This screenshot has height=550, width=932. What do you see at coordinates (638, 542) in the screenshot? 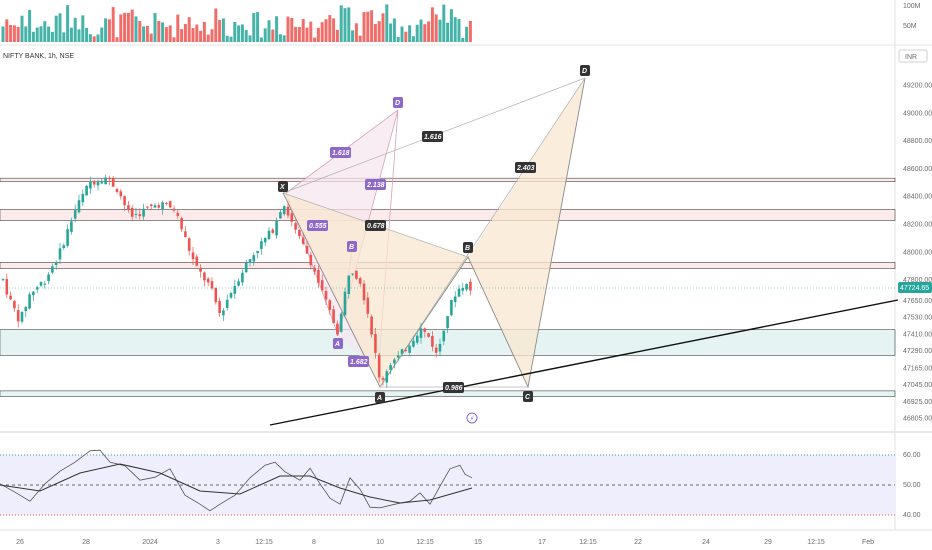
I see `time-tick: 22` at bounding box center [638, 542].